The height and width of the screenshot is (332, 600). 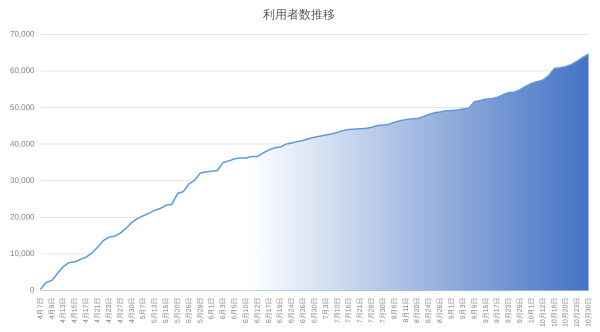 I want to click on y-tick-label: 40,000, so click(x=23, y=143).